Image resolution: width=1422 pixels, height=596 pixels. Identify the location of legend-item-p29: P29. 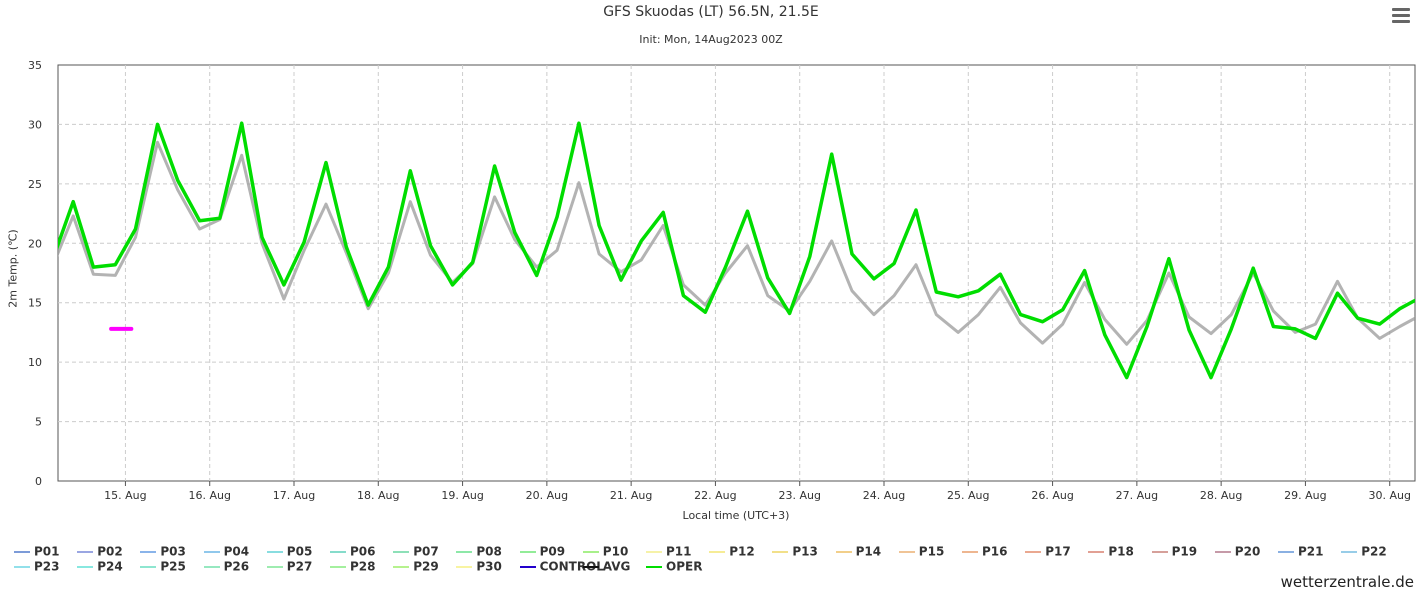
(416, 567).